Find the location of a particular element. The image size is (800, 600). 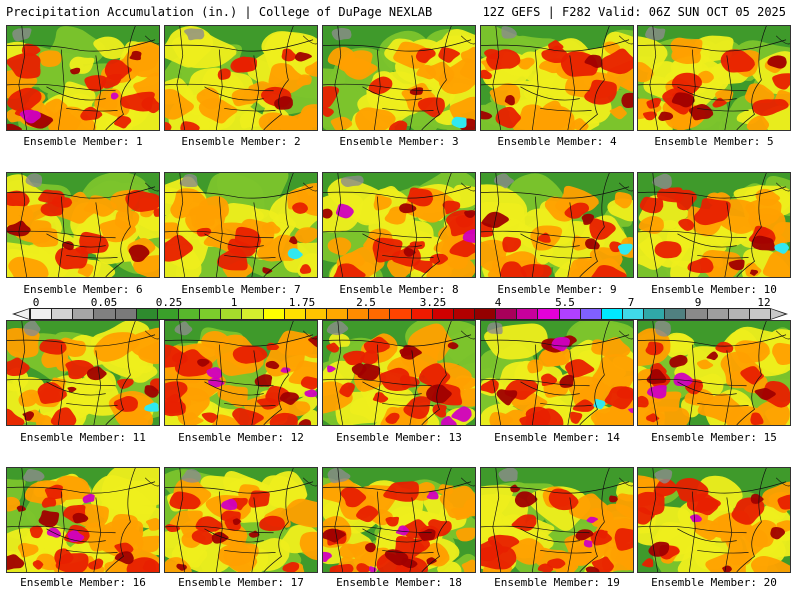

ensemble-member-label: Ensemble Member: 9 is located at coordinates (557, 289).